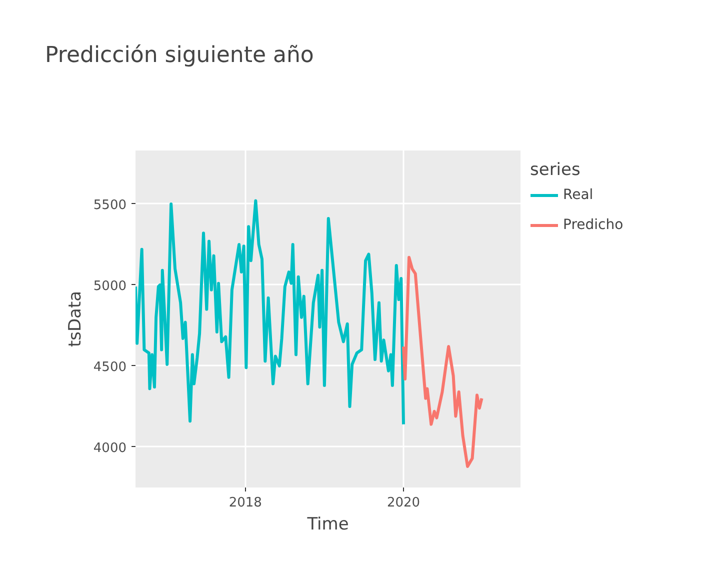 The width and height of the screenshot is (719, 565). I want to click on legend-label: Real, so click(578, 195).